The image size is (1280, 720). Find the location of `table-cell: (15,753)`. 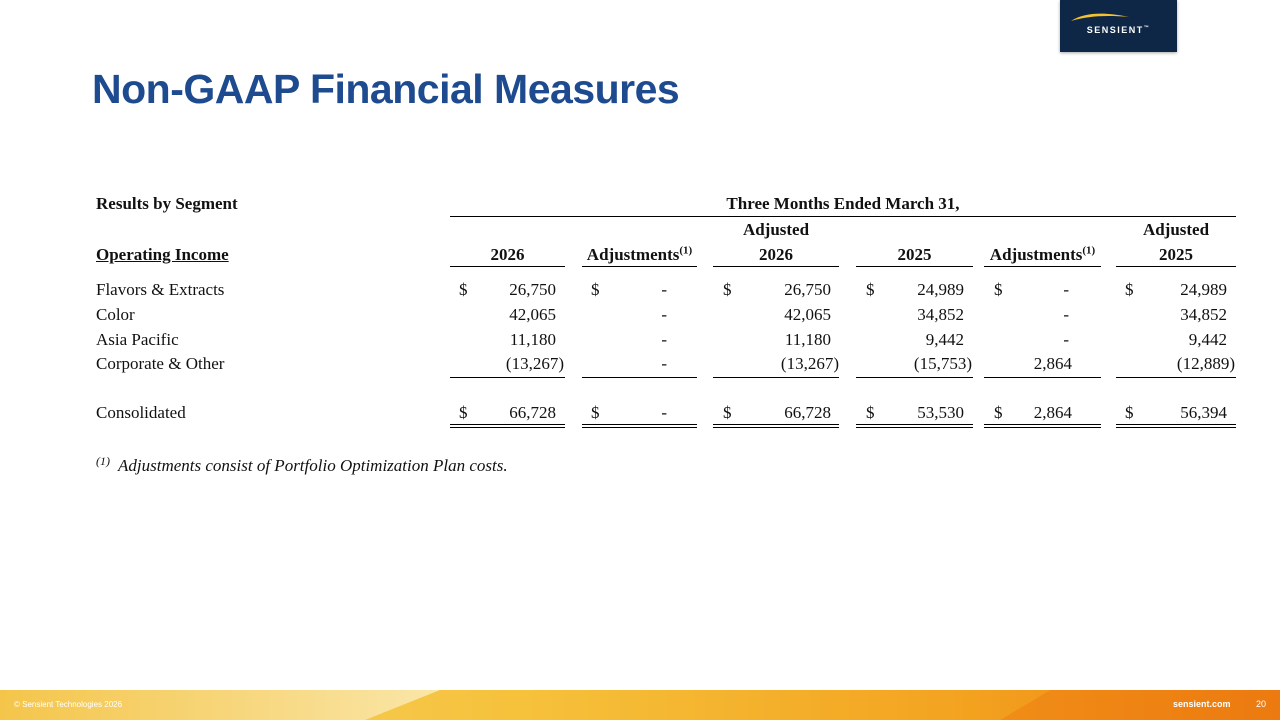

table-cell: (15,753) is located at coordinates (942, 363).